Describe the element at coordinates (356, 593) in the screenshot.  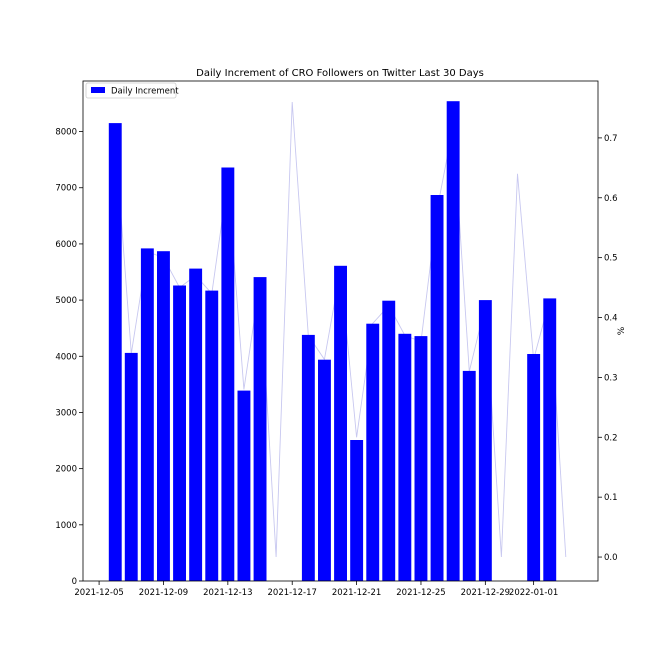
I see `x-tick-label: 2021-12-21` at that location.